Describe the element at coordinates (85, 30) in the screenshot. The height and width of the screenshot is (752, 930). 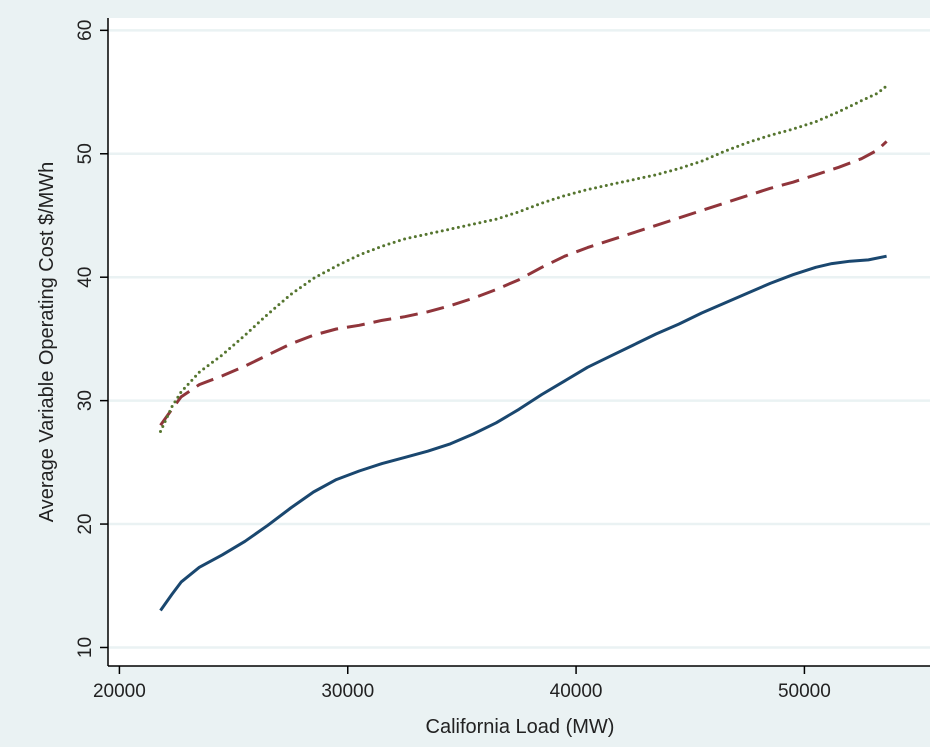
I see `y-tick-label: 60` at that location.